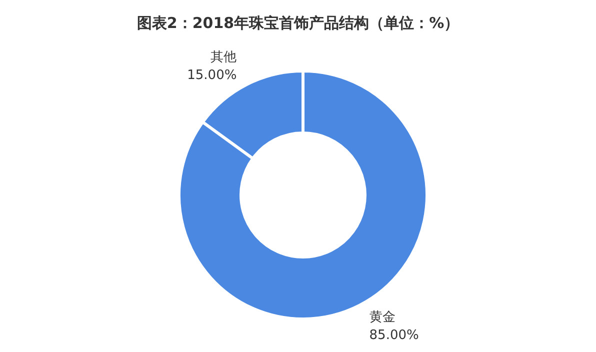 The image size is (596, 352). Describe the element at coordinates (212, 75) in the screenshot. I see `data-label: 15.00%` at that location.